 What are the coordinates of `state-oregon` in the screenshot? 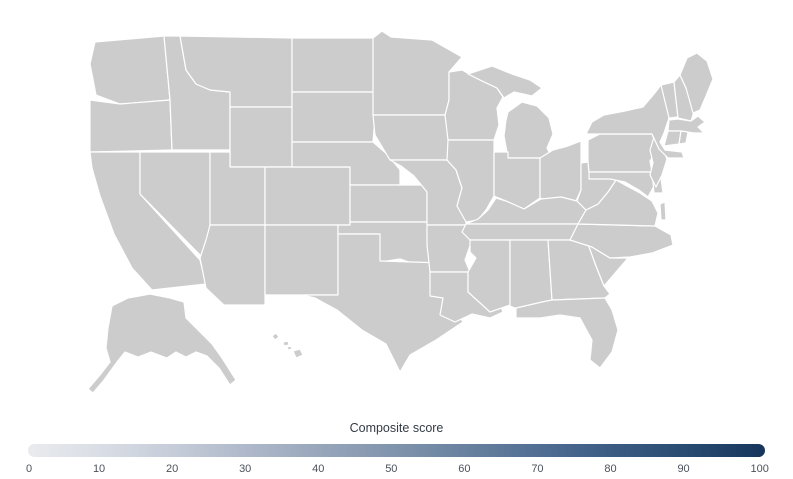 It's located at (131, 126).